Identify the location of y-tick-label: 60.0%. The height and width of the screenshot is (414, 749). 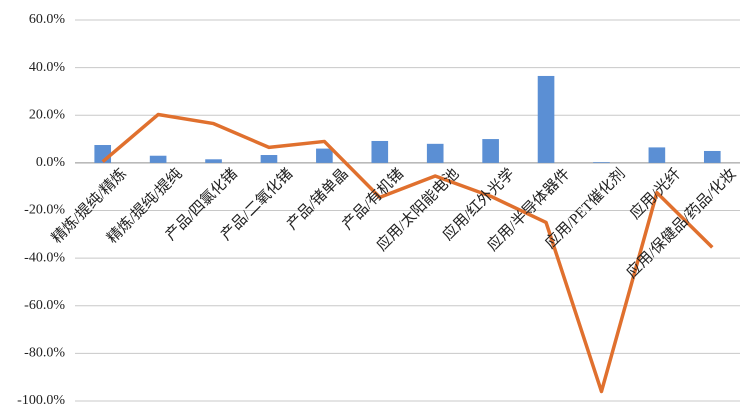
(47, 19).